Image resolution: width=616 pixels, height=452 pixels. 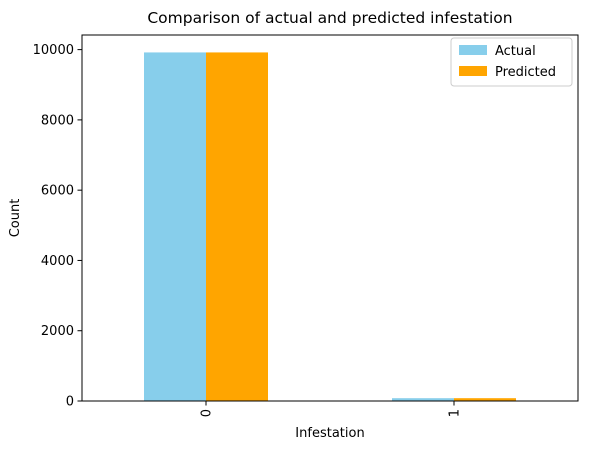 I want to click on x-tick-label: 0, so click(x=207, y=413).